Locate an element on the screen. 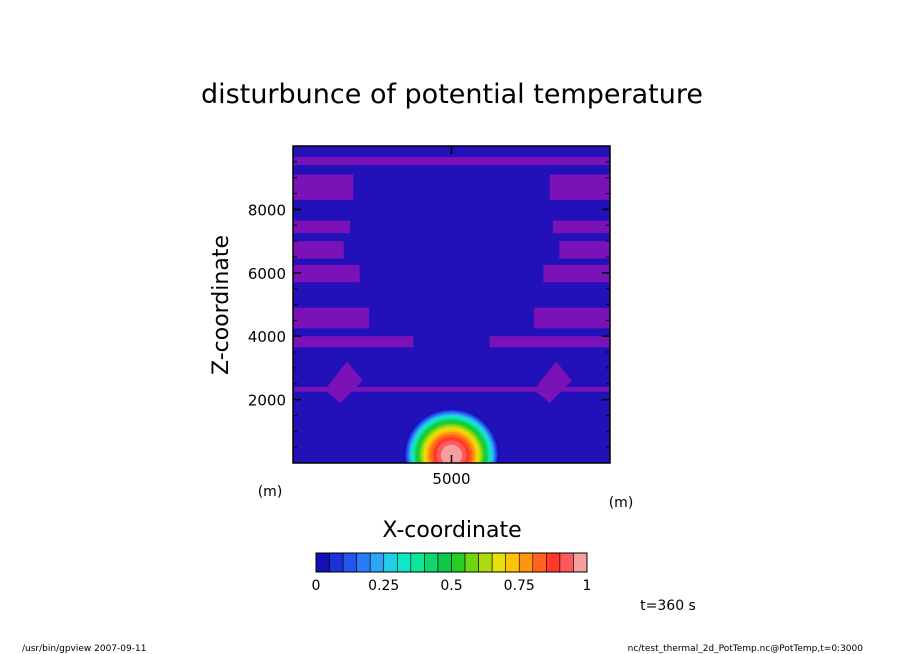 Image resolution: width=904 pixels, height=654 pixels. x-axis: 5000 is located at coordinates (451, 317).